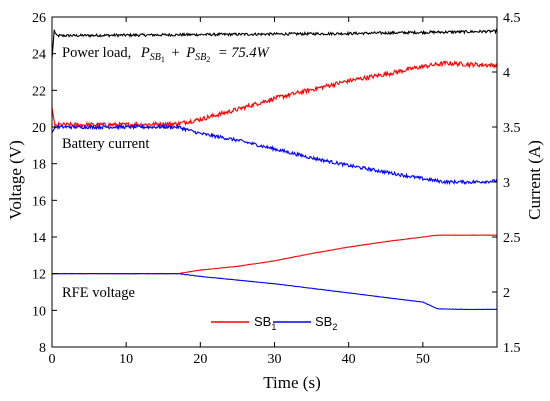 Image resolution: width=550 pixels, height=401 pixels. I want to click on y-right-tick-label: 4.5, so click(512, 18).